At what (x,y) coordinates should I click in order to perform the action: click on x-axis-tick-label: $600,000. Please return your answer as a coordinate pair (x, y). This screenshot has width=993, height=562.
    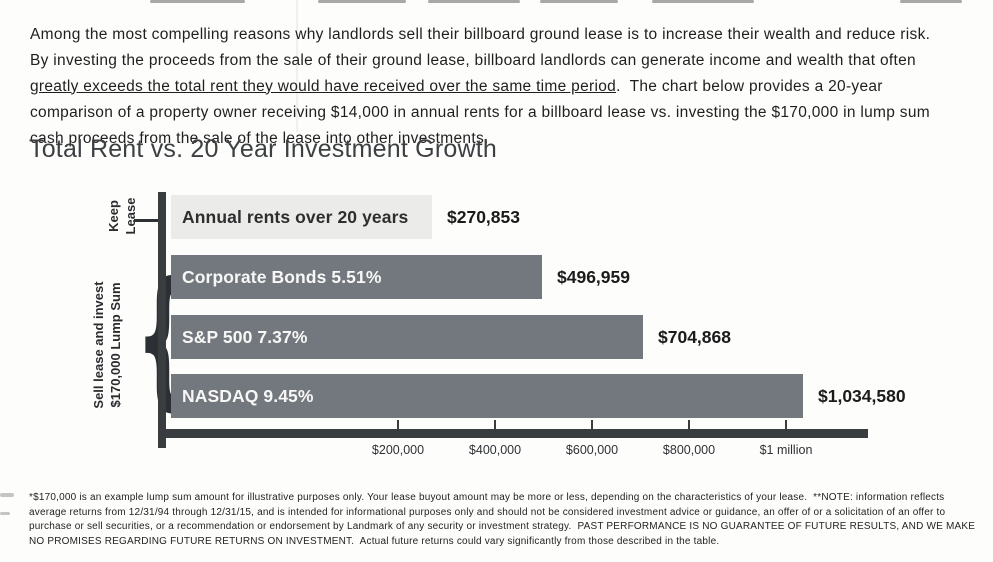
    Looking at the image, I should click on (592, 450).